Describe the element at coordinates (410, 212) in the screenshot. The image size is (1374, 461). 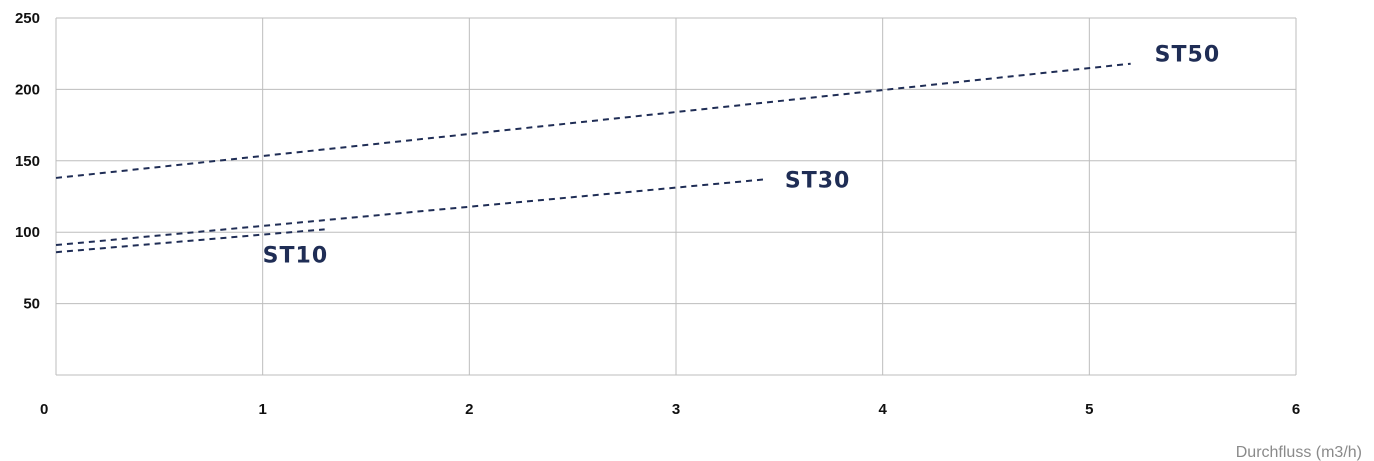
I see `series-line-st30` at that location.